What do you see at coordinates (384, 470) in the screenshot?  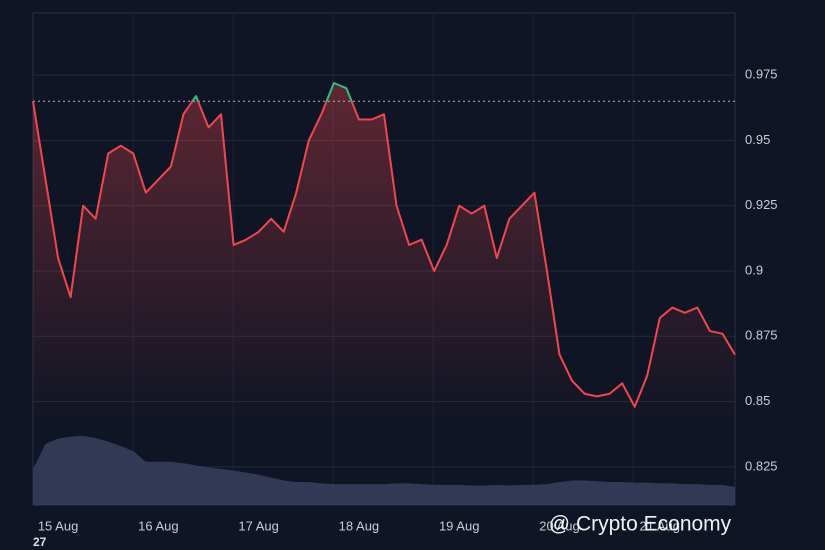 I see `volume-area` at bounding box center [384, 470].